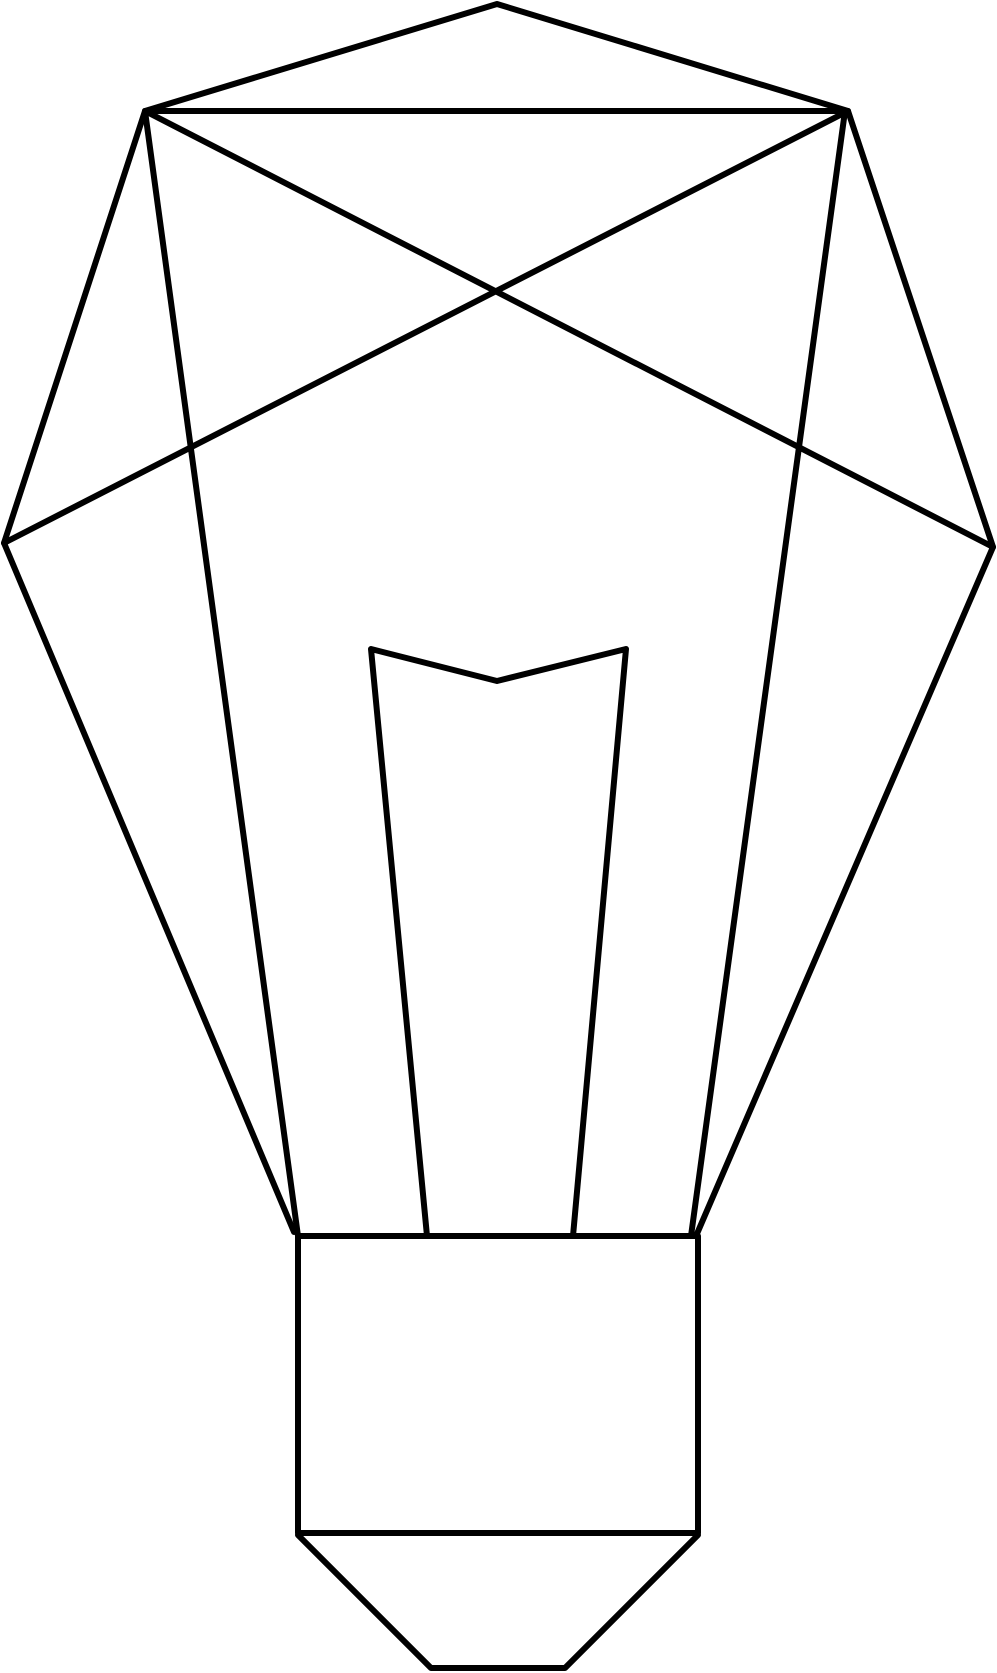  Describe the element at coordinates (496, 57) in the screenshot. I see `bulb-top-roof` at that location.